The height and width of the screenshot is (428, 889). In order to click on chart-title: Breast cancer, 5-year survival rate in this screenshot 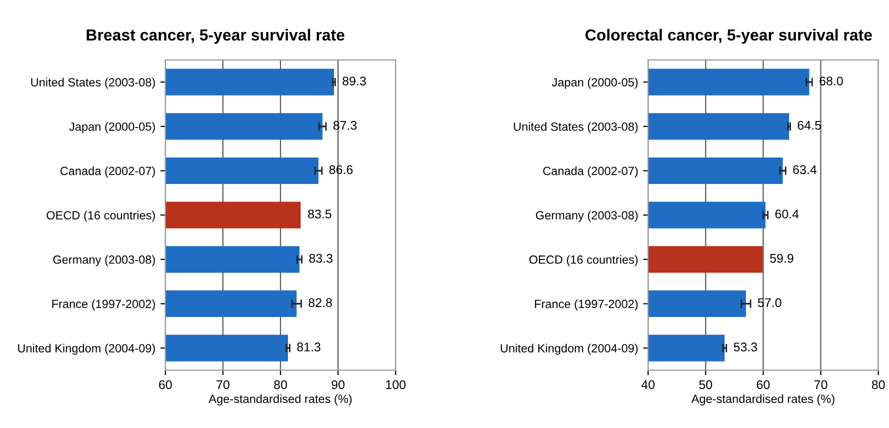, I will do `click(215, 36)`.